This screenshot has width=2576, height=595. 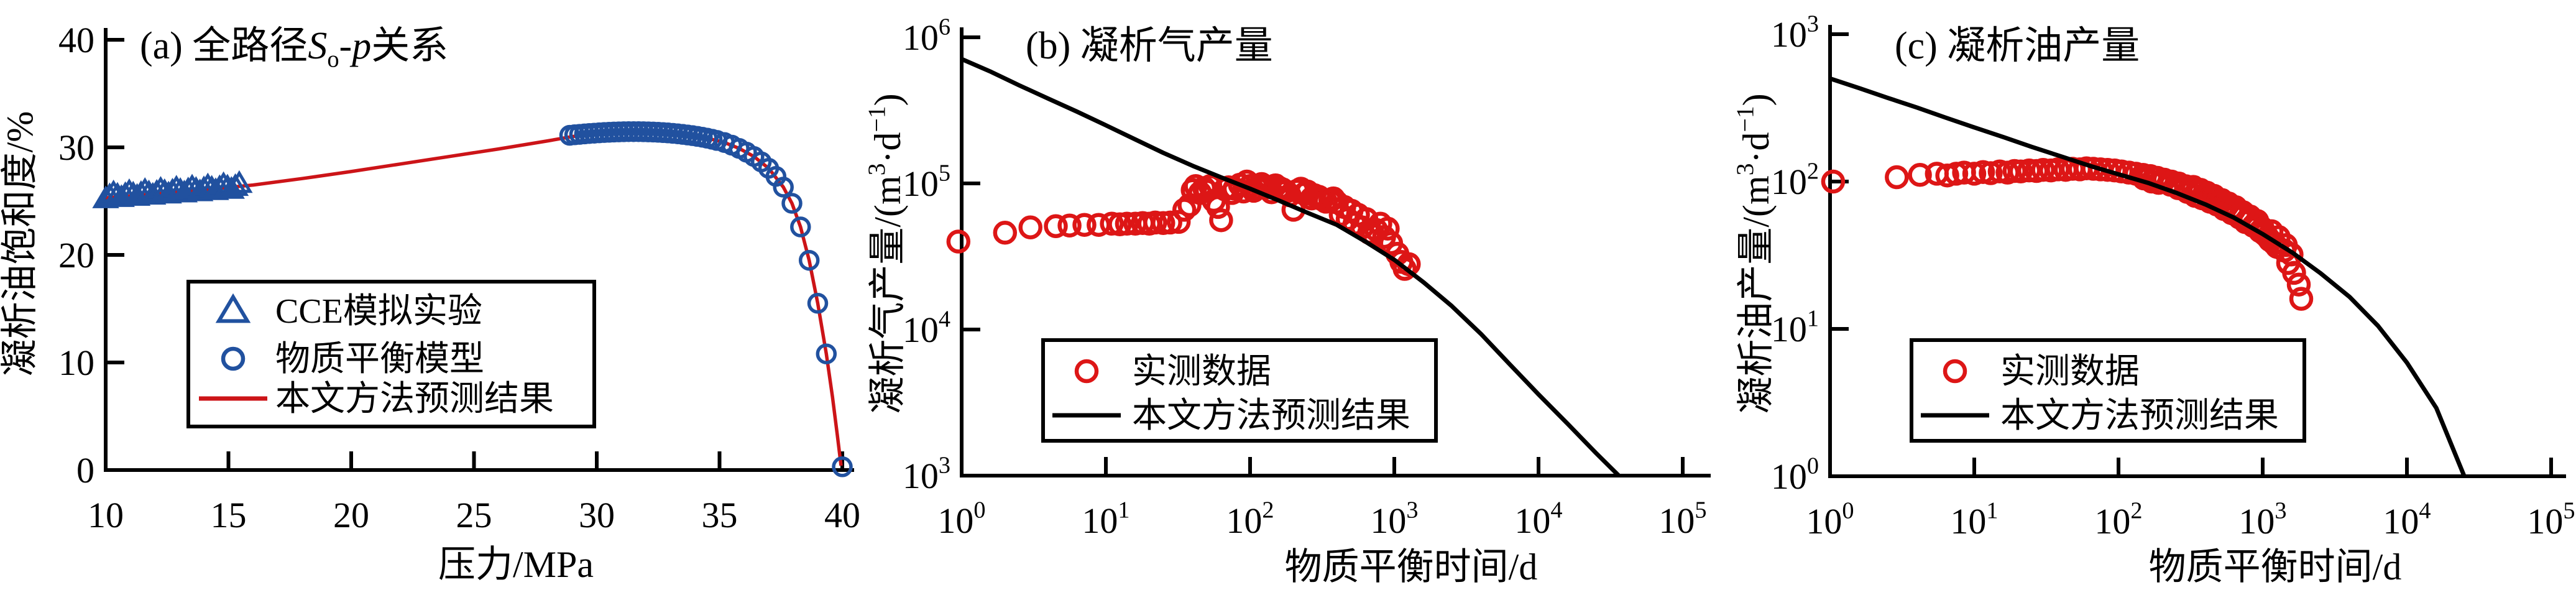 I want to click on y-tick-label: 10¹, so click(x=1795, y=328).